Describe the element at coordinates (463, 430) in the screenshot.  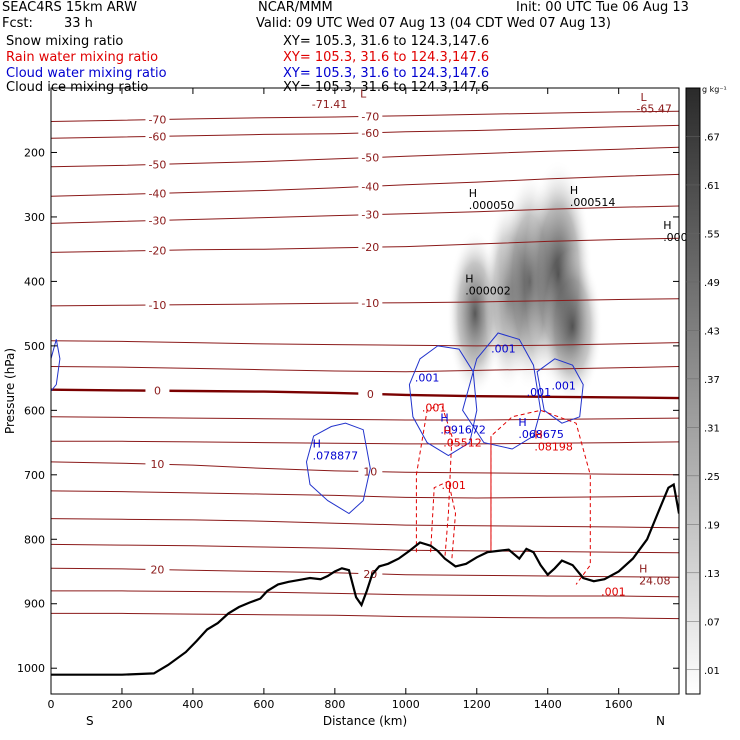
I see `high-value-label: .091672` at that location.